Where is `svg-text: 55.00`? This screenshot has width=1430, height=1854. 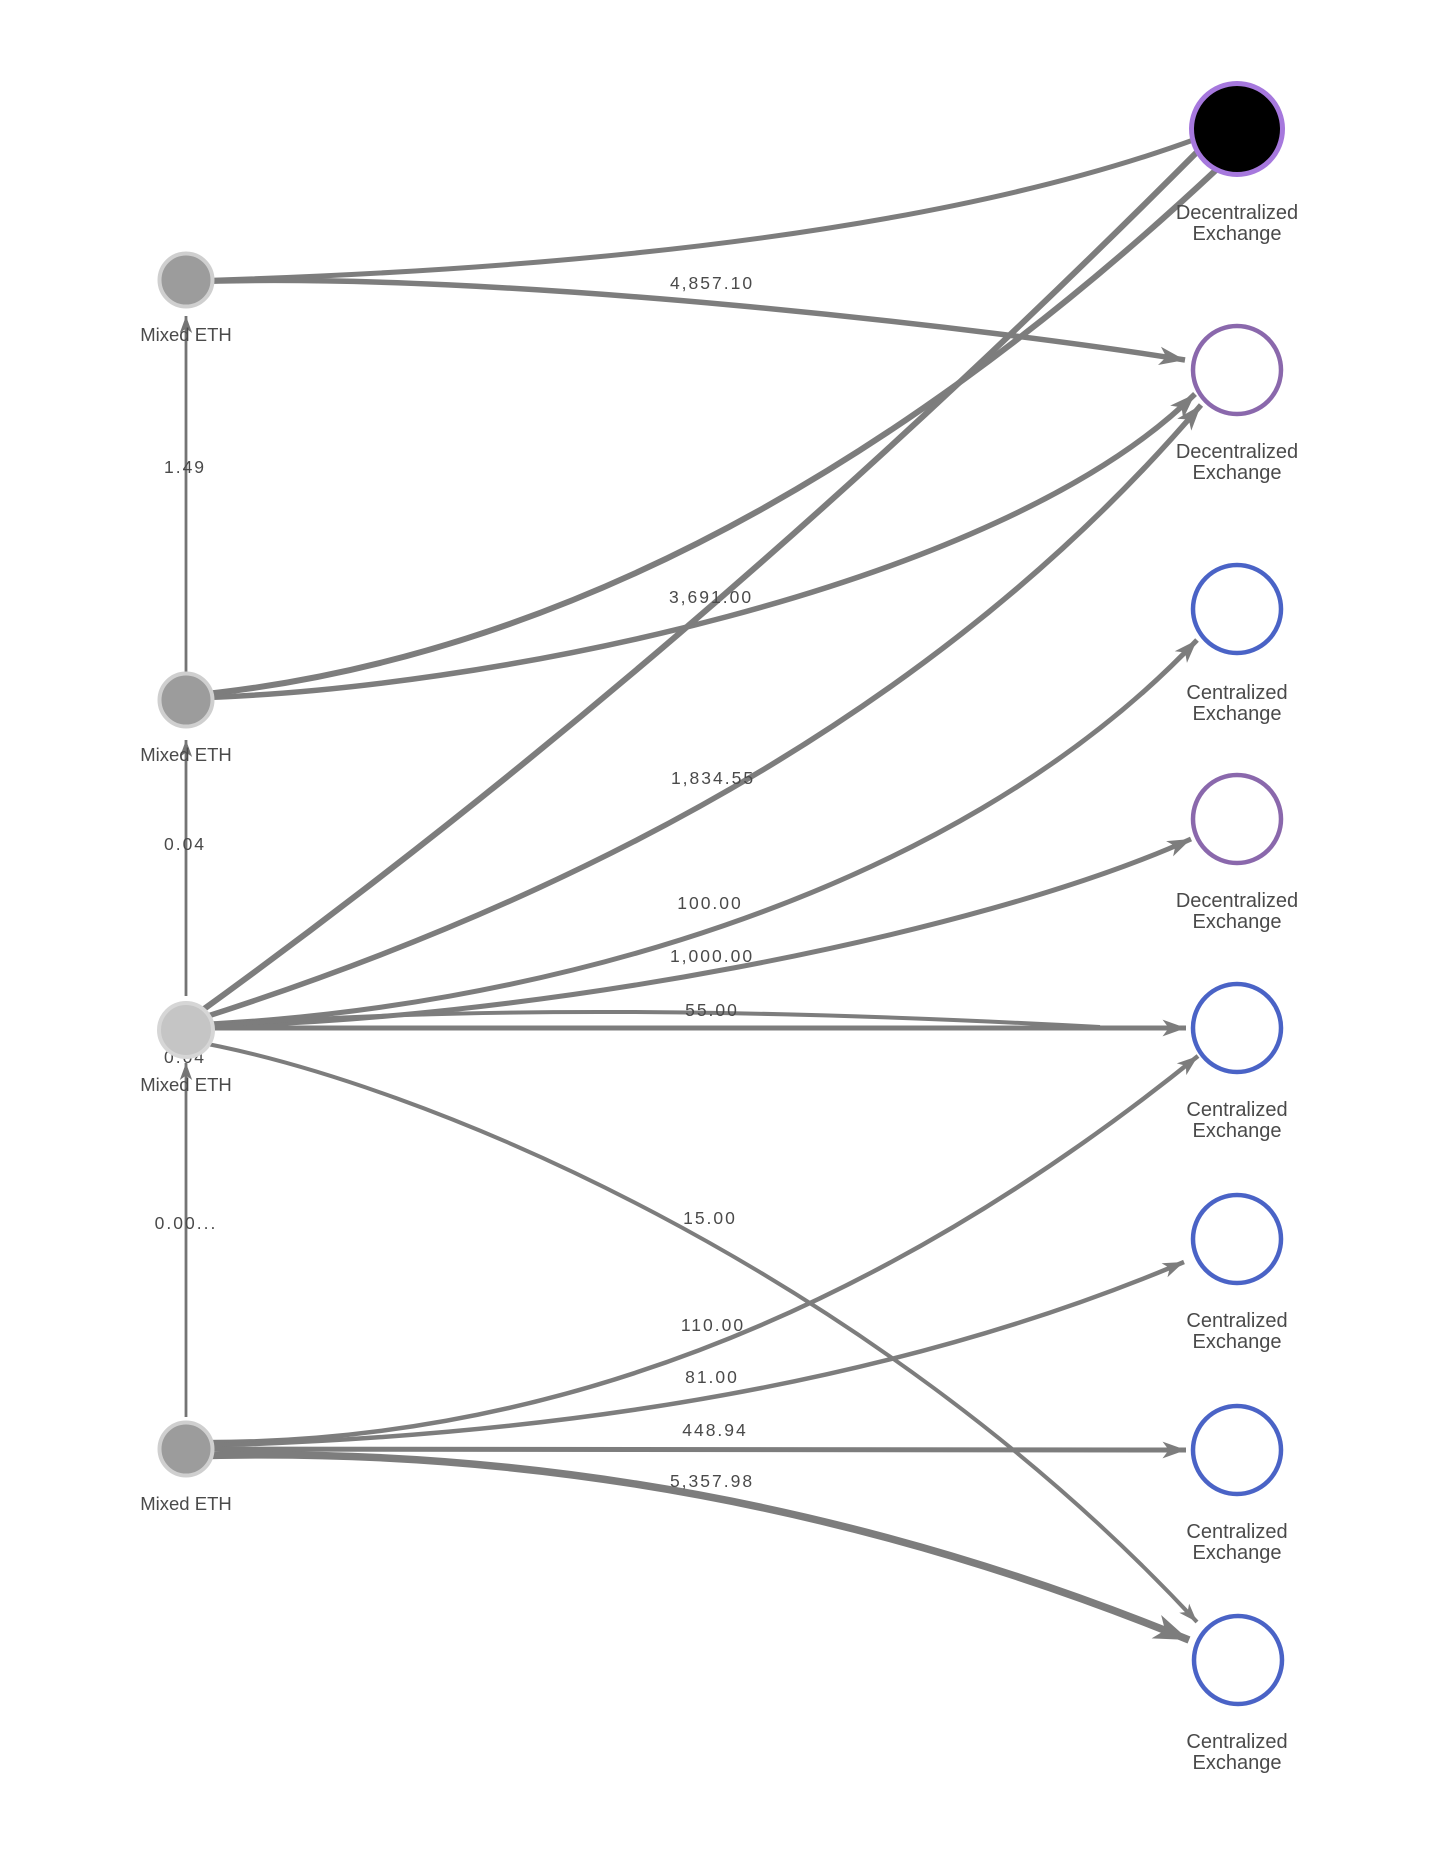 svg-text: 55.00 is located at coordinates (712, 1010).